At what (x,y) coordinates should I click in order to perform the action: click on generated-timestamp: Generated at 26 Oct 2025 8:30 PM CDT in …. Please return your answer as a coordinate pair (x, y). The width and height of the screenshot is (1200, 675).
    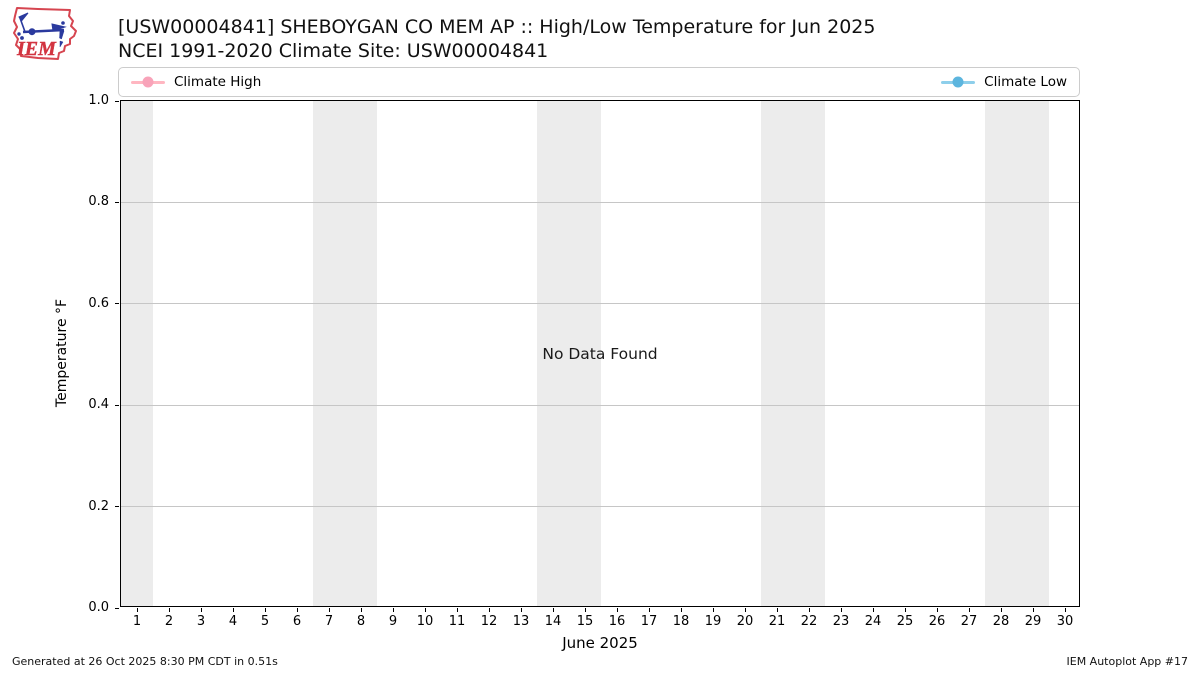
    Looking at the image, I should click on (145, 661).